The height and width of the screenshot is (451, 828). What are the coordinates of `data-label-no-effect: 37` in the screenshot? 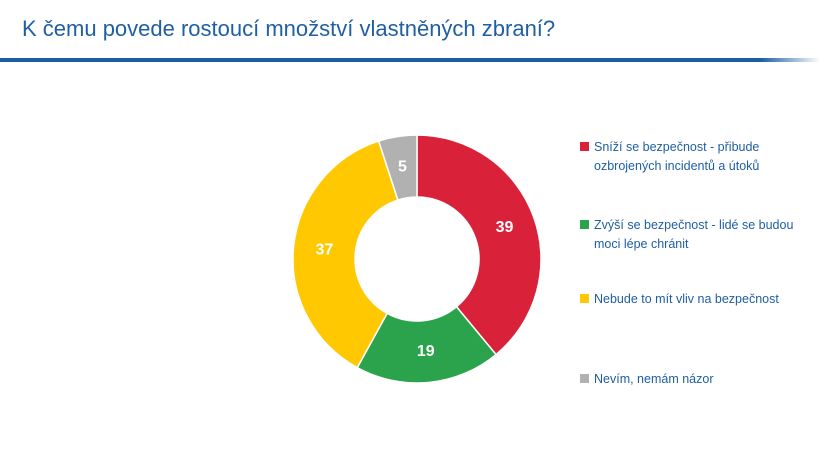 It's located at (325, 250).